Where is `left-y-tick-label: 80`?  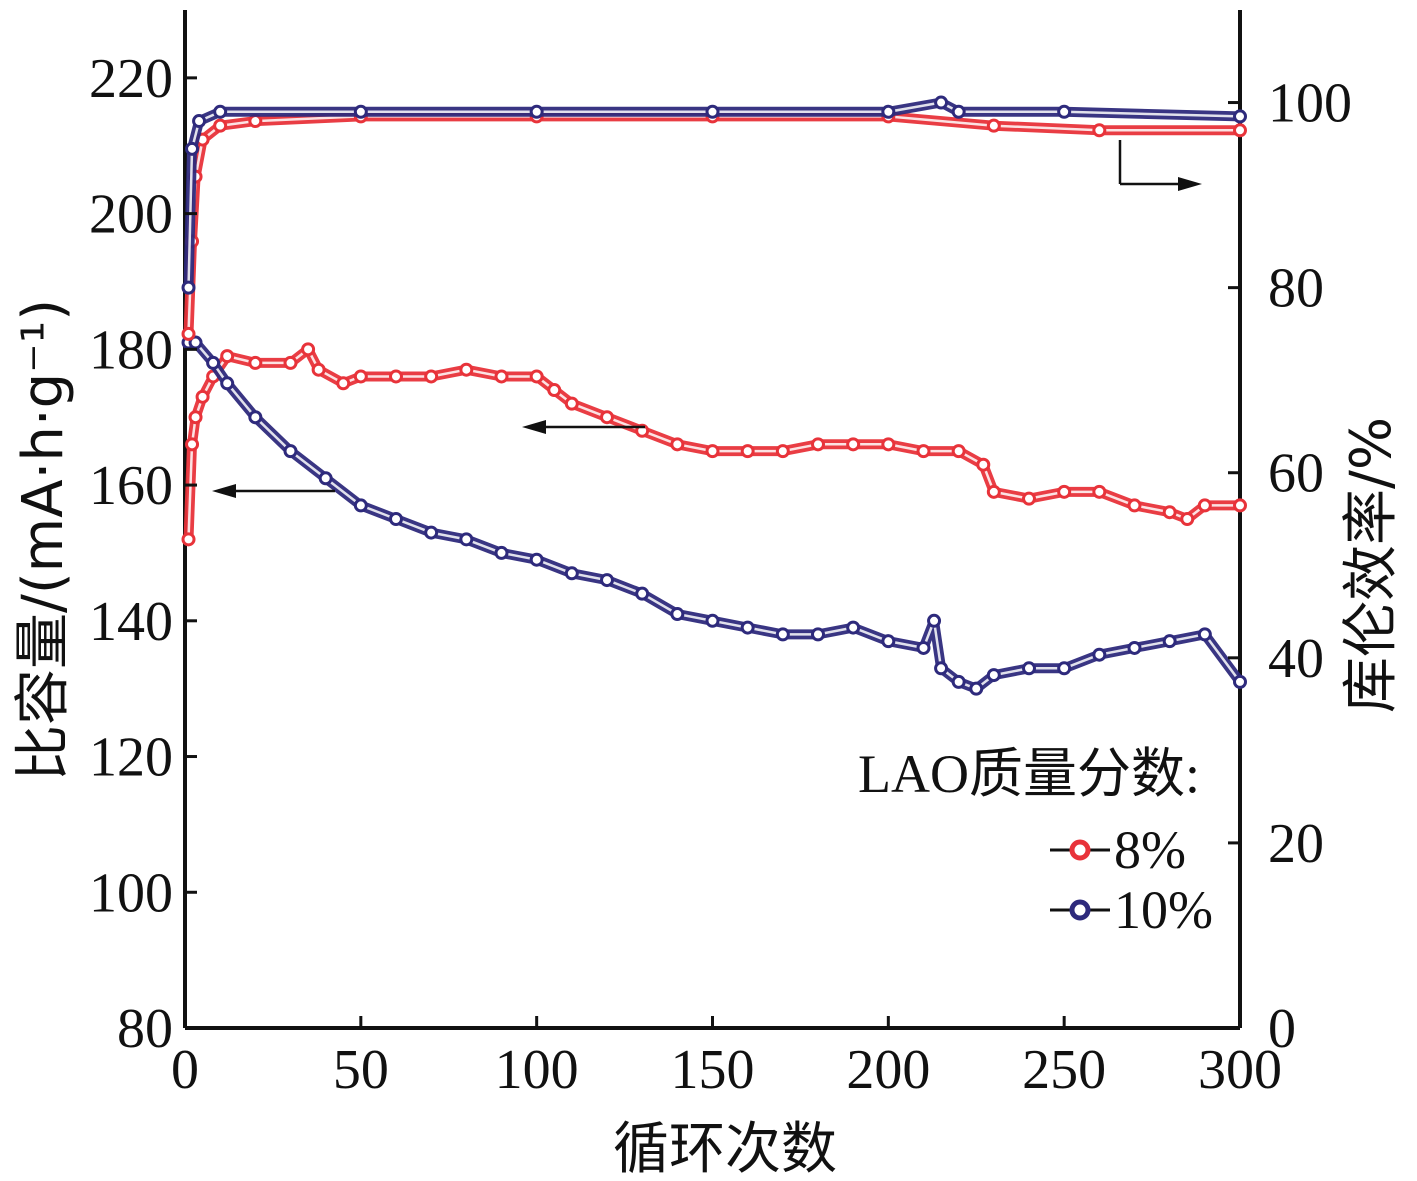
left-y-tick-label: 80 is located at coordinates (145, 1029).